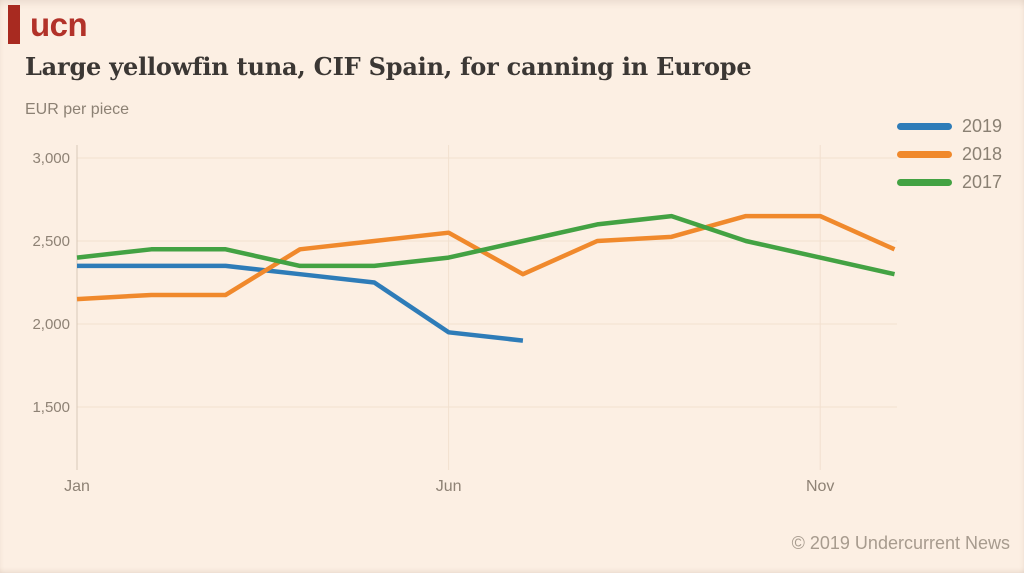  I want to click on y-tick-label: 3,000, so click(51, 158).